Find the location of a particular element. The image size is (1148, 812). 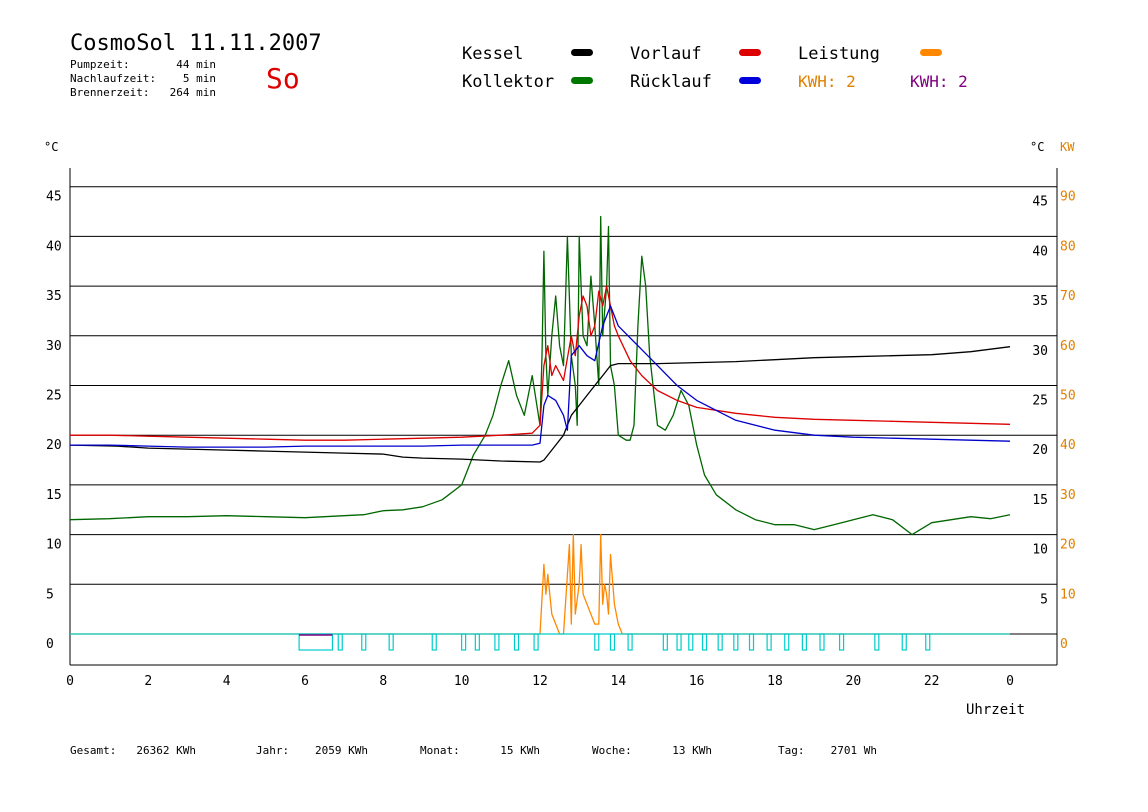

footer-value-2: 15 KWh is located at coordinates (520, 750).